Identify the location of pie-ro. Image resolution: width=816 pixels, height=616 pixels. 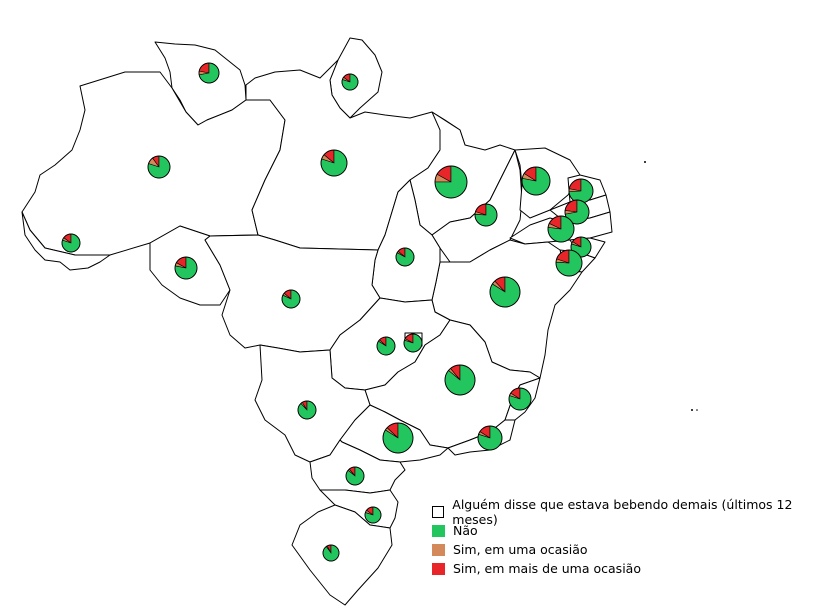
(186, 268).